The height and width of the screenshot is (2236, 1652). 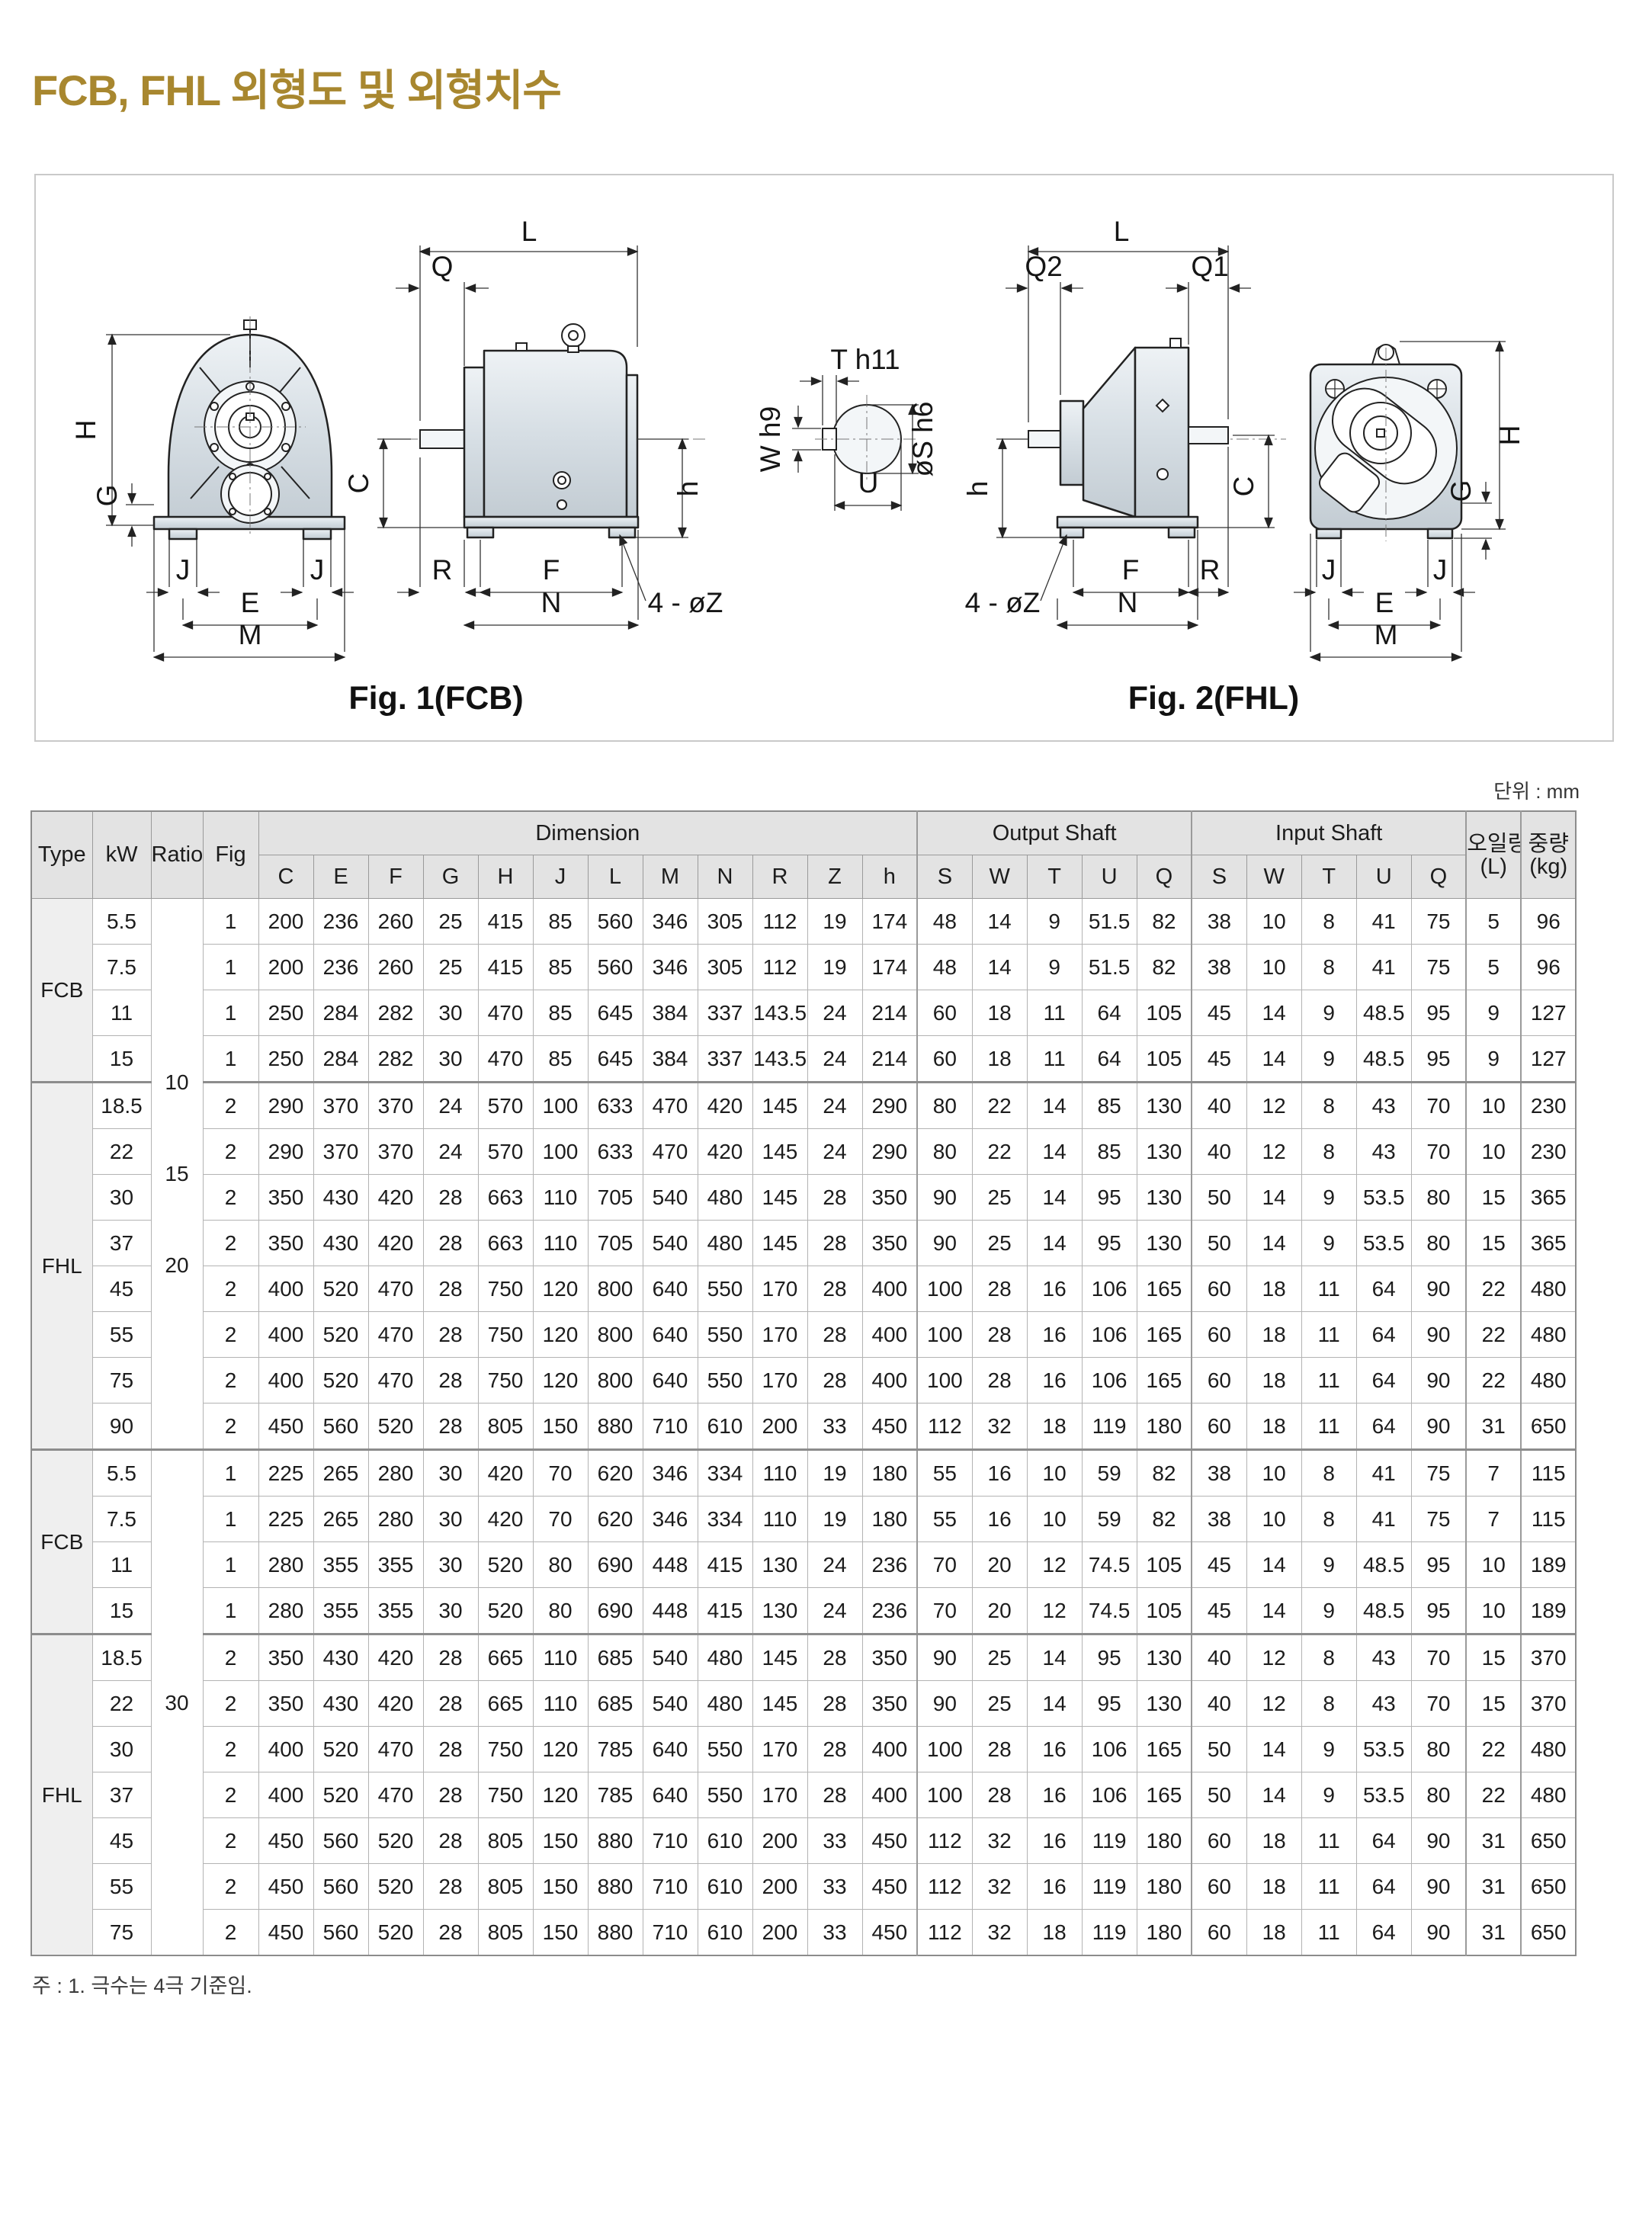 I want to click on value-cell: 33, so click(x=835, y=1886).